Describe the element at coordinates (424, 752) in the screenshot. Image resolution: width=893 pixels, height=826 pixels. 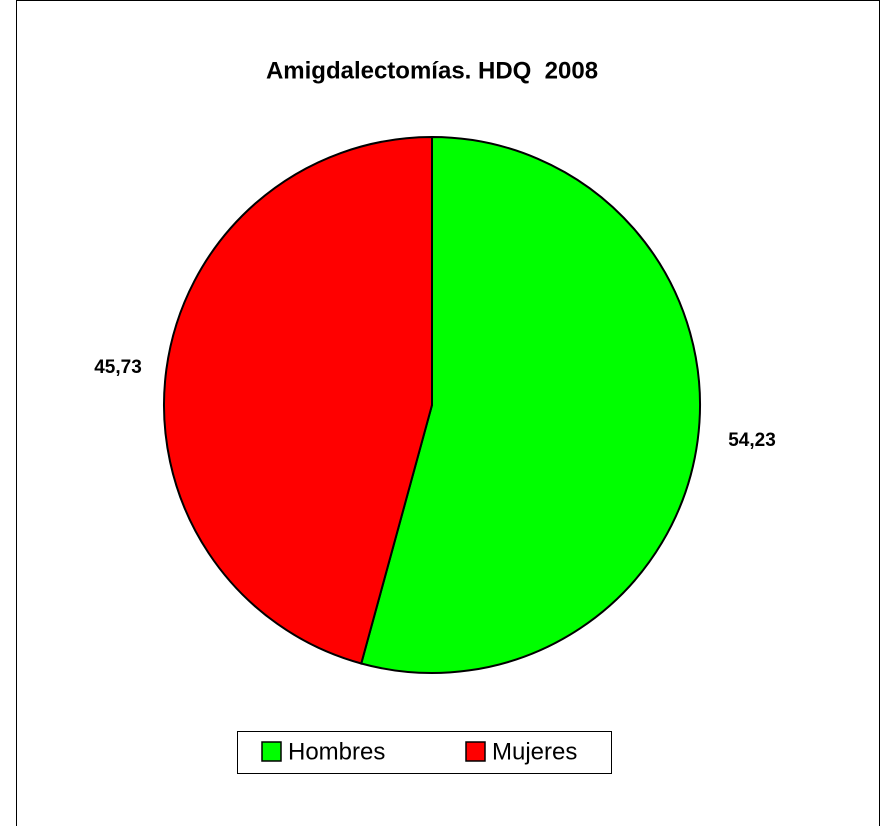
I see `legend-box` at that location.